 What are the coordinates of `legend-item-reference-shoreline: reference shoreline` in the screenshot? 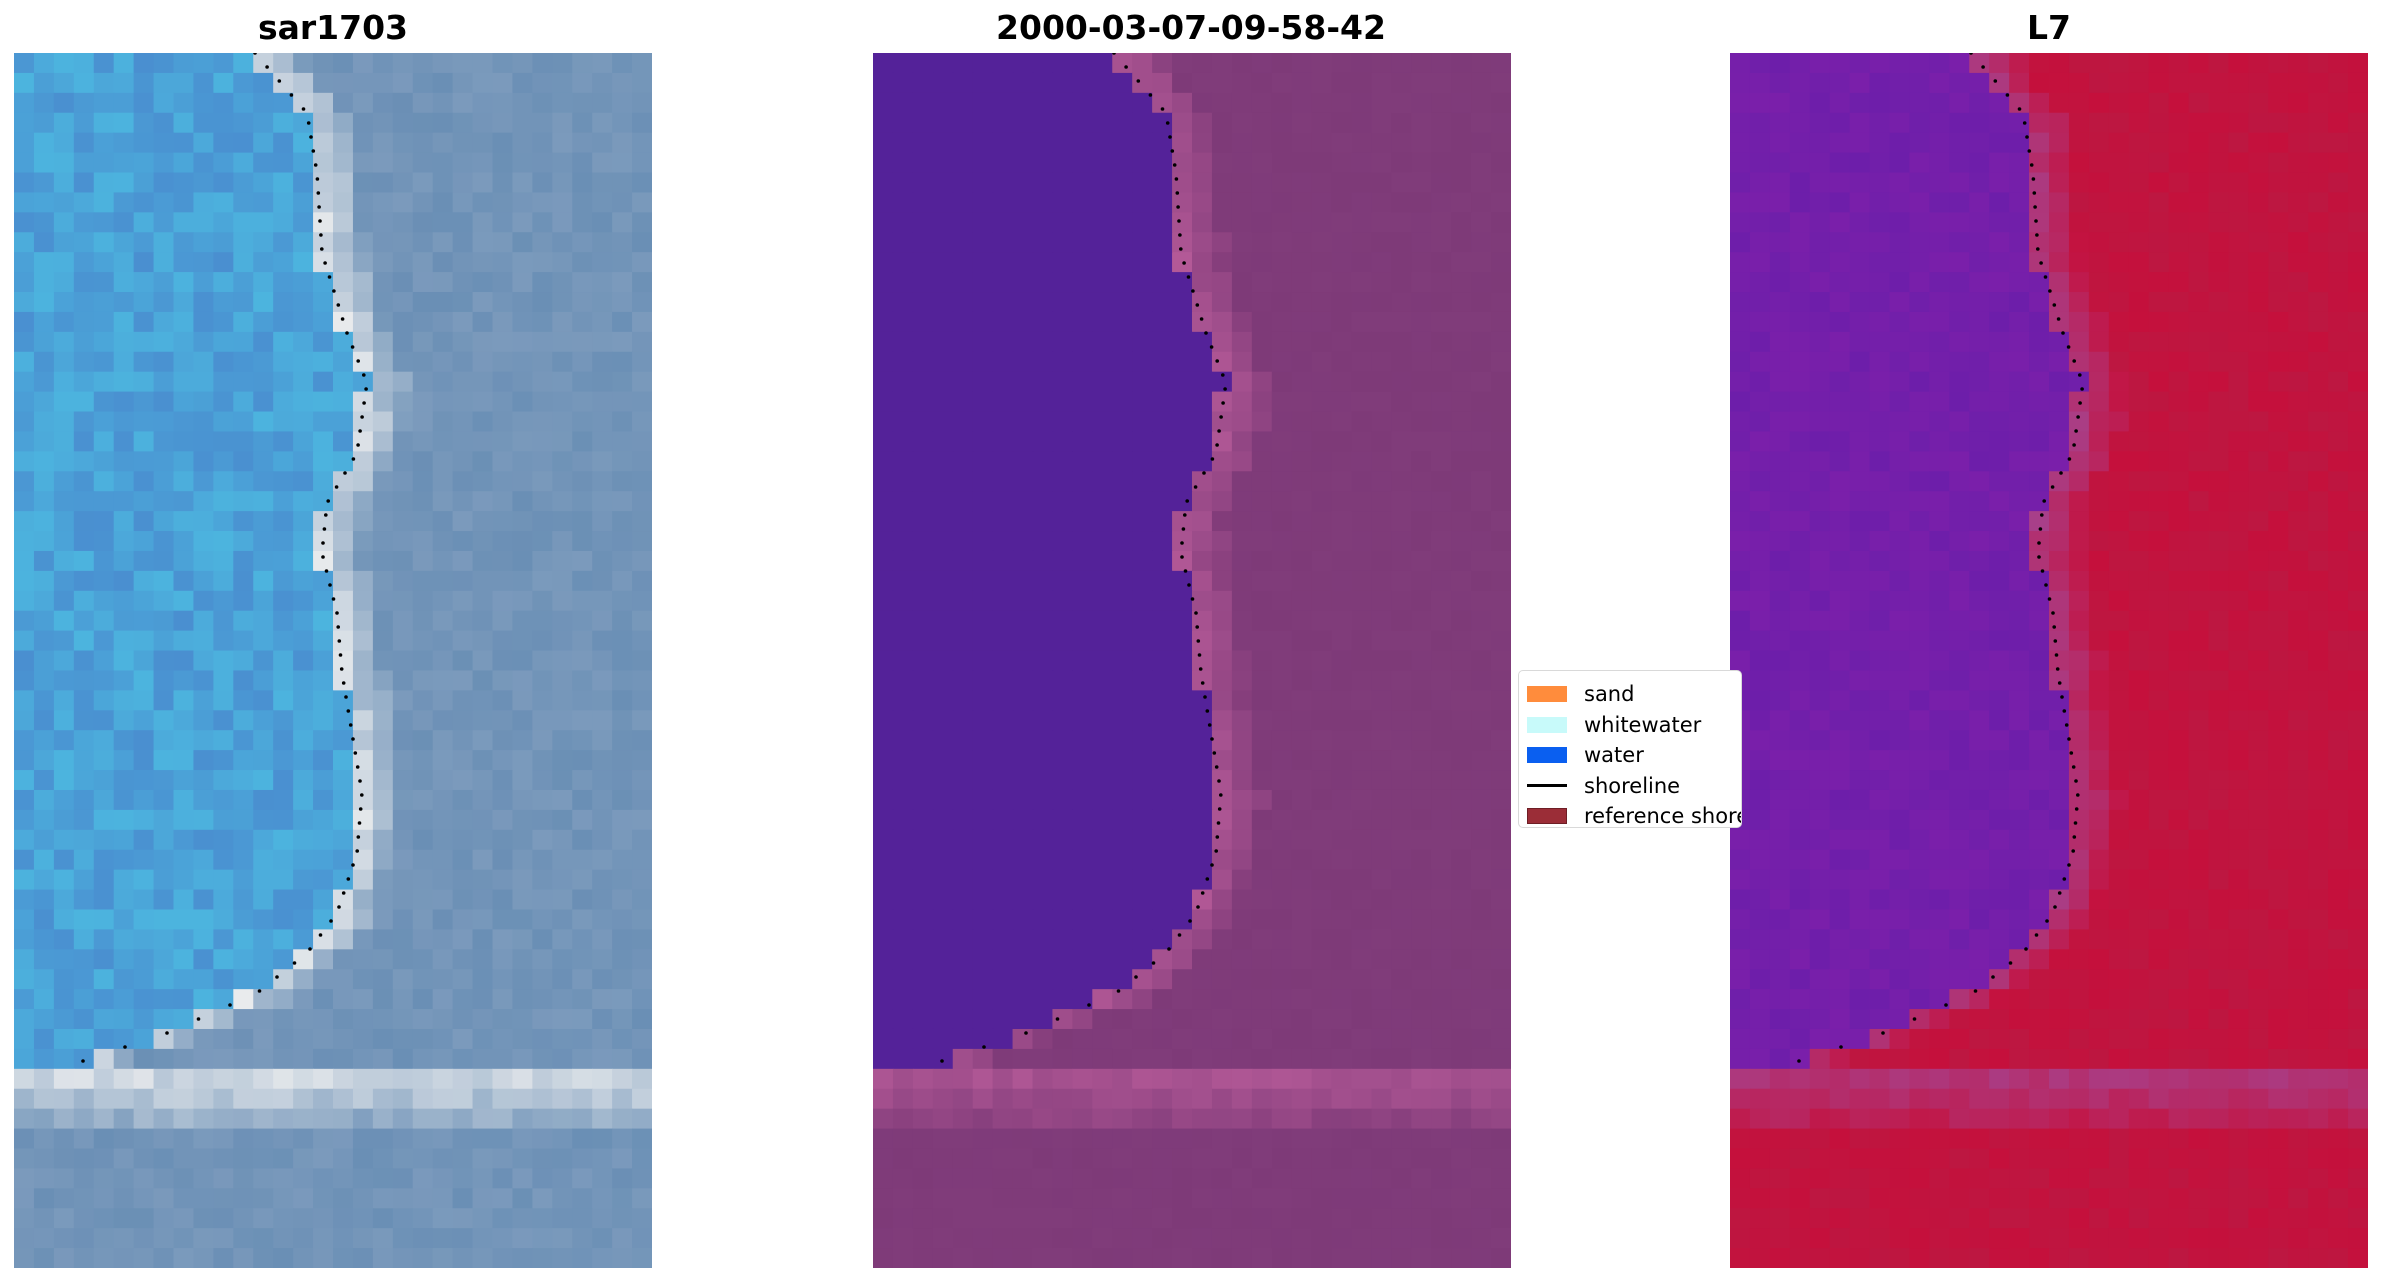 It's located at (1630, 814).